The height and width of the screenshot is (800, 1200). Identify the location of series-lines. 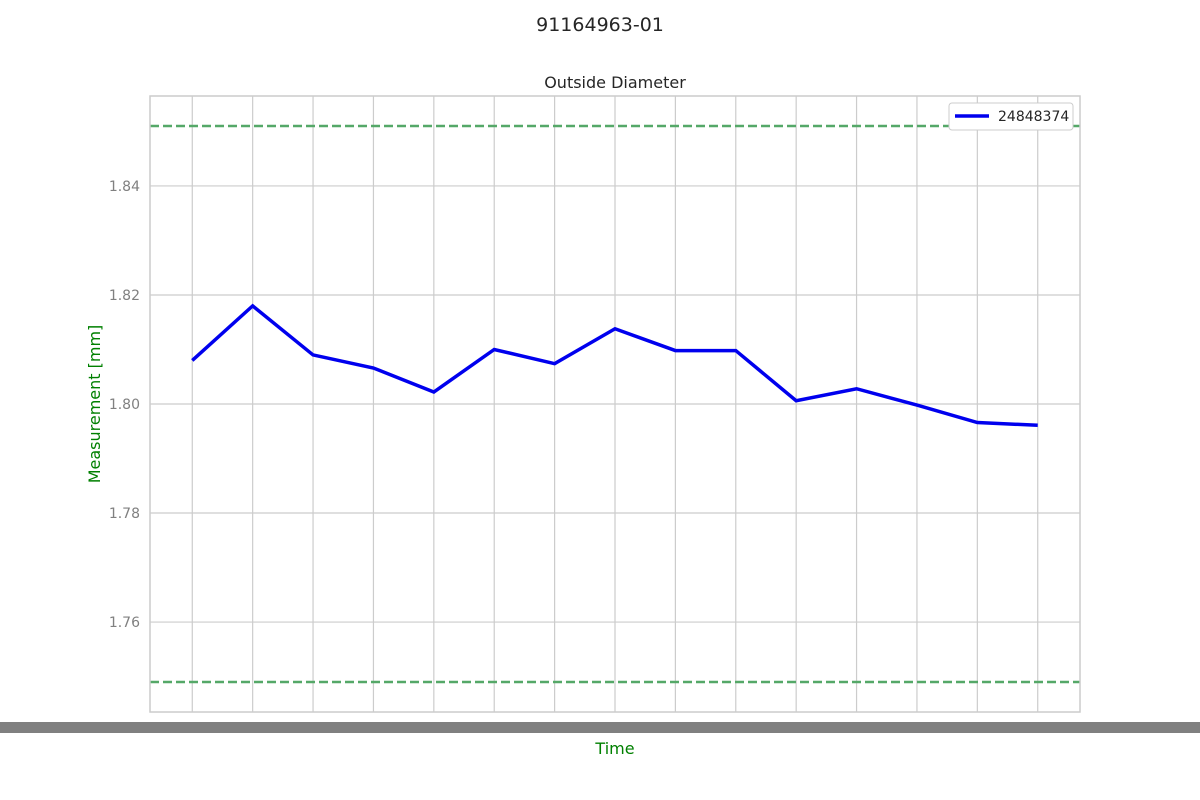
(614, 365).